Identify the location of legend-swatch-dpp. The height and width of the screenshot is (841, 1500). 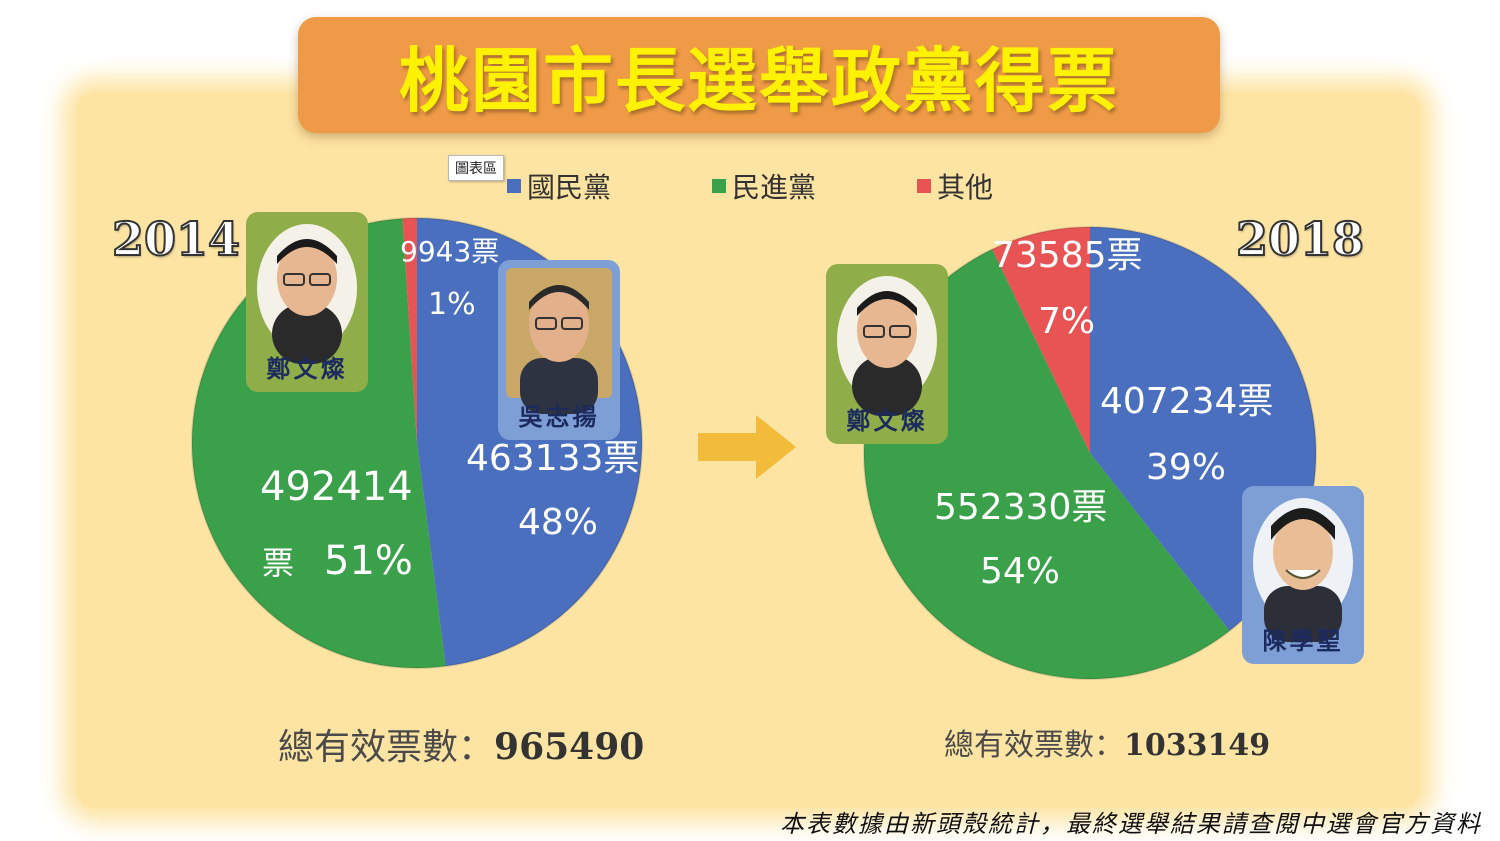
(719, 186).